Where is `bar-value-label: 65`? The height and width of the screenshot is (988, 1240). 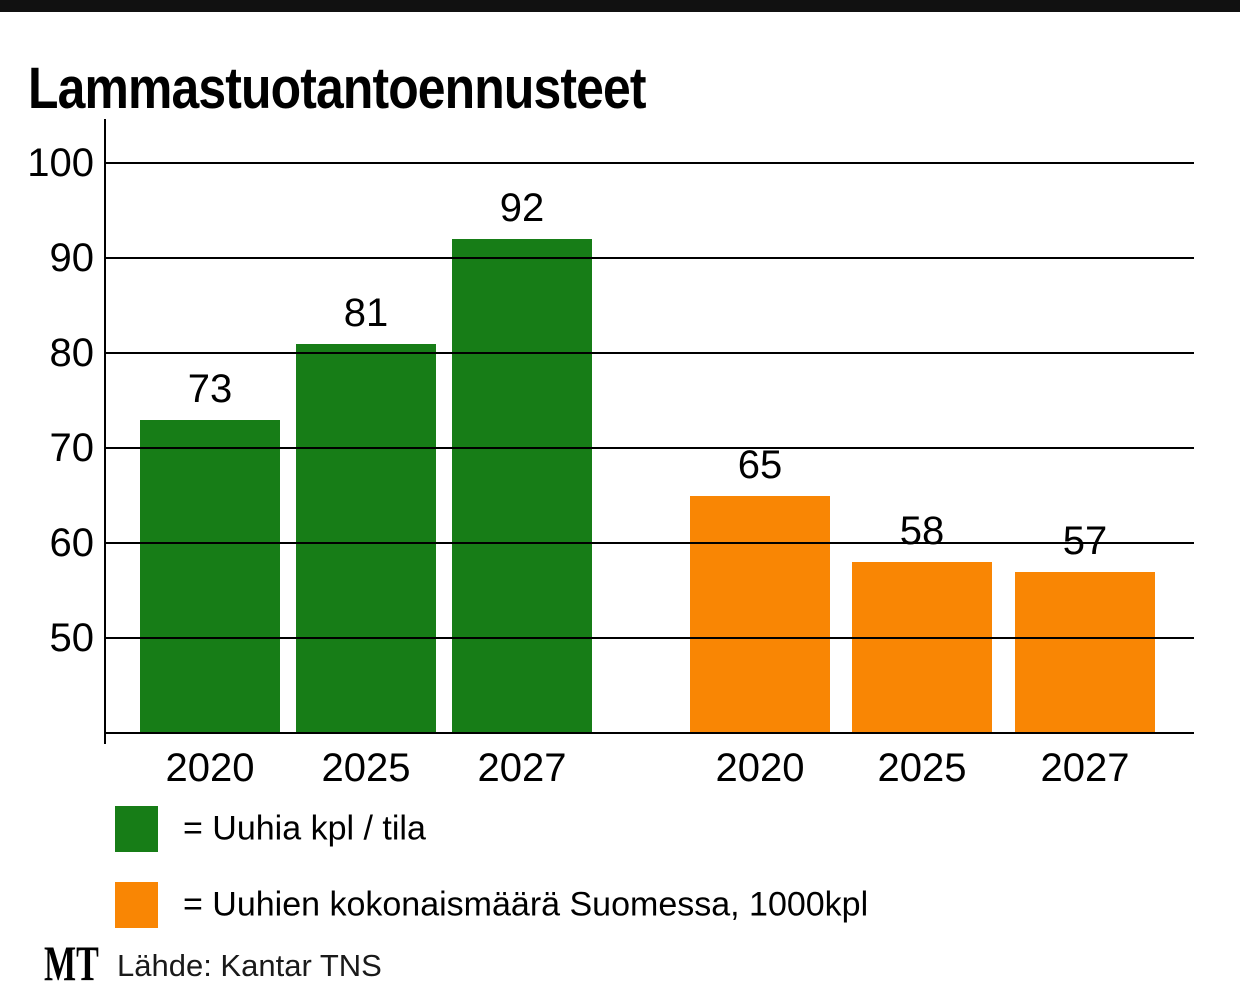
bar-value-label: 65 is located at coordinates (760, 464).